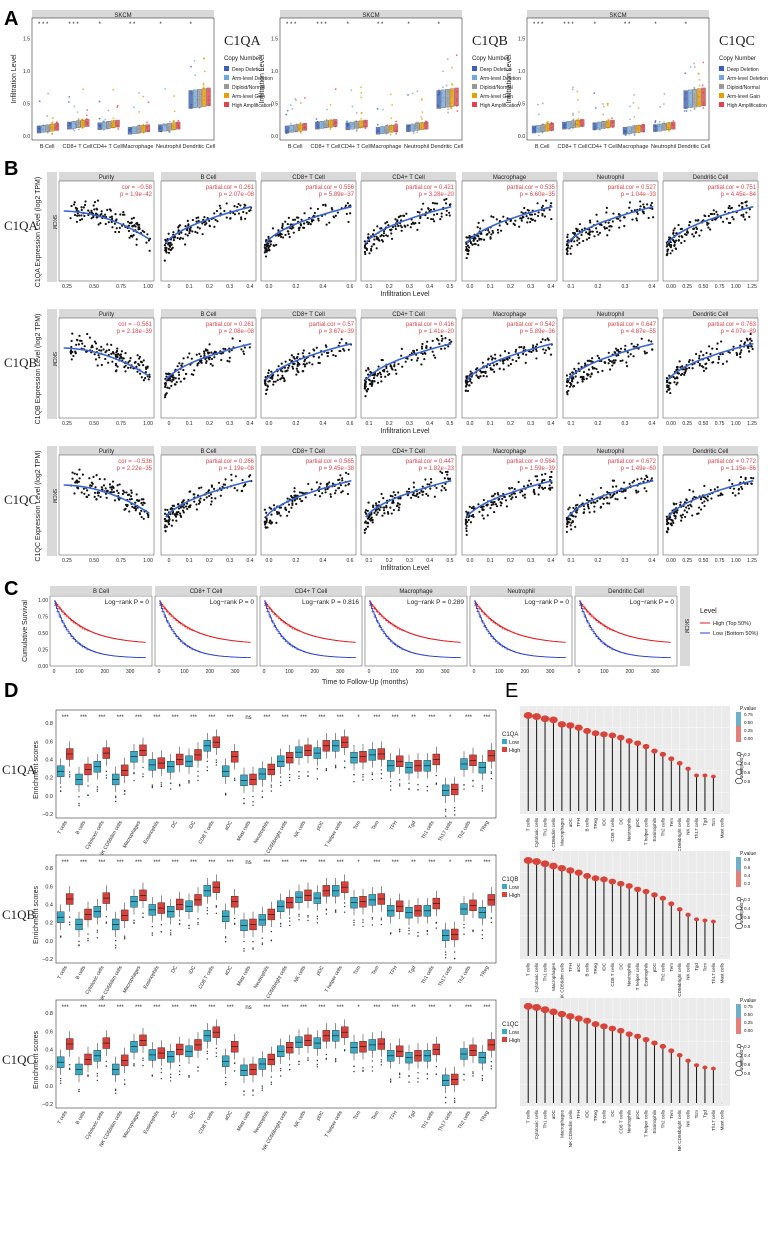 The height and width of the screenshot is (1254, 768). I want to click on cnv-legend-label: Arm-level Deletion, so click(252, 79).